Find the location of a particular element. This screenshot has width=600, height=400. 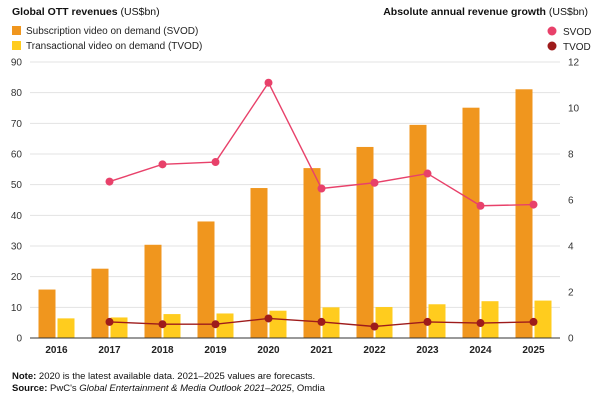

point-svod-2020 is located at coordinates (268, 82).